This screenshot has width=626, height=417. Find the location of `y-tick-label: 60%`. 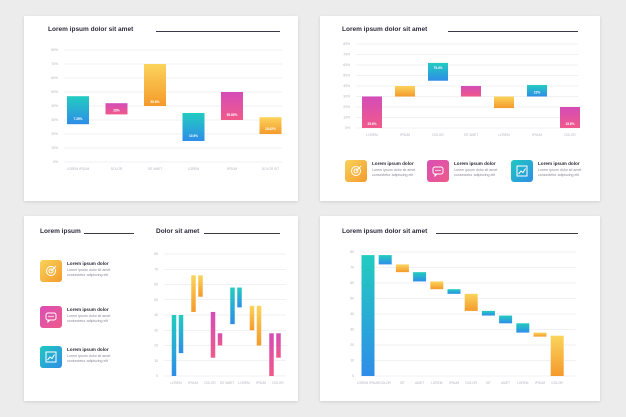

y-tick-label: 60% is located at coordinates (54, 78).